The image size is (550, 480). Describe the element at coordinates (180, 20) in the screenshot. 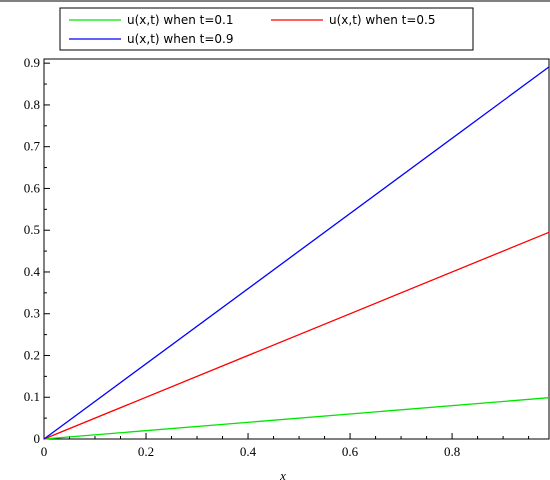

I see `legend-label-1: u(x,t) when t=0.1` at that location.